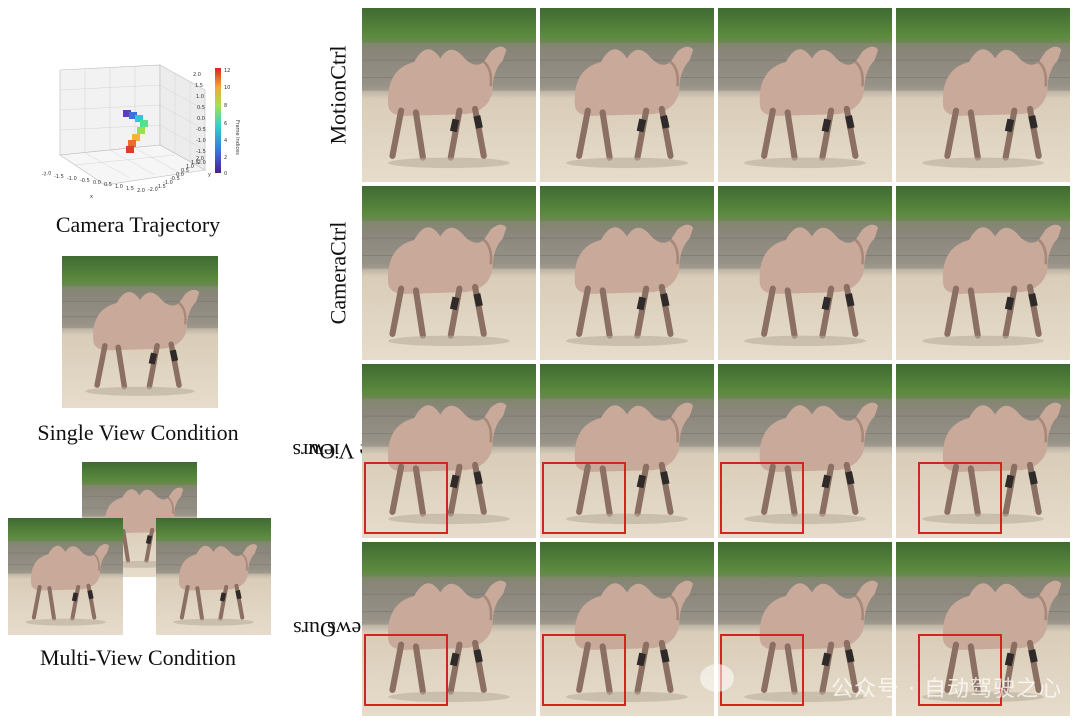 Image resolution: width=1080 pixels, height=723 pixels. I want to click on row-label-ours-single-view: OursSingle View, so click(354, 451).